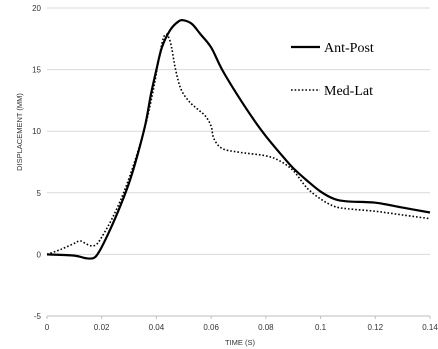 This screenshot has width=438, height=349. I want to click on x-tick-label: 0.04, so click(157, 327).